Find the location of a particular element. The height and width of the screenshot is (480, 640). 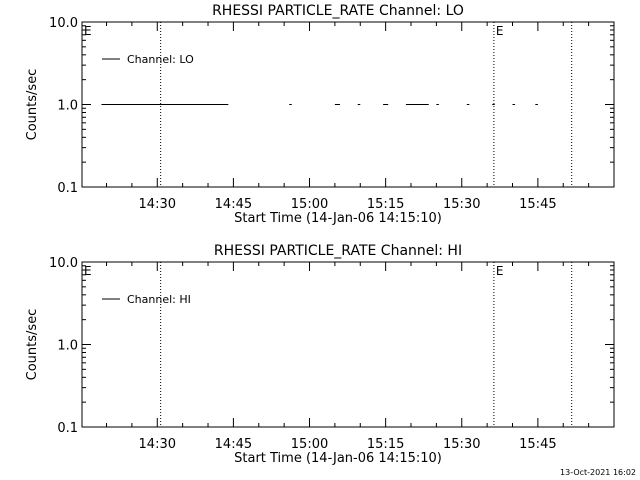

legend-entry: Channel: LO is located at coordinates (160, 59).